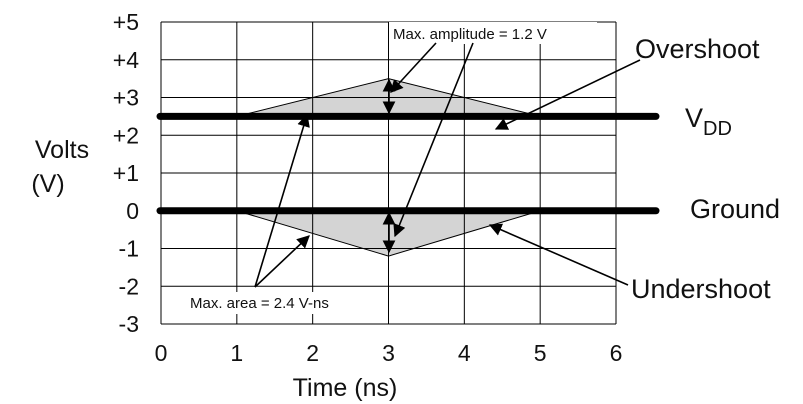 The width and height of the screenshot is (803, 404). Describe the element at coordinates (701, 289) in the screenshot. I see `undershoot-label: Undershoot` at that location.